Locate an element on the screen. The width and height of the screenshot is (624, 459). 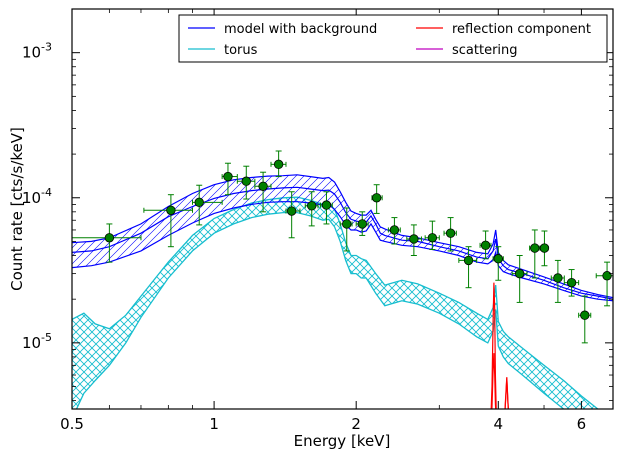
reflection-line-high is located at coordinates (499, 345).